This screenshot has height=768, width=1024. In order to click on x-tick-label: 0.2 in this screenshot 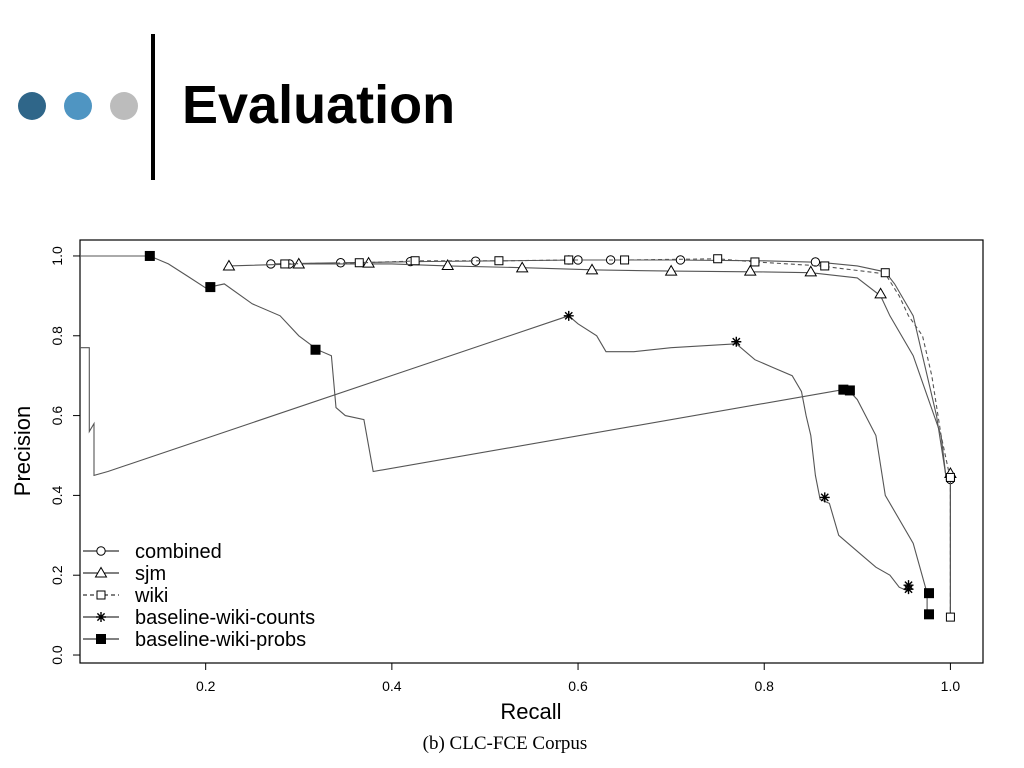, I will do `click(206, 686)`.